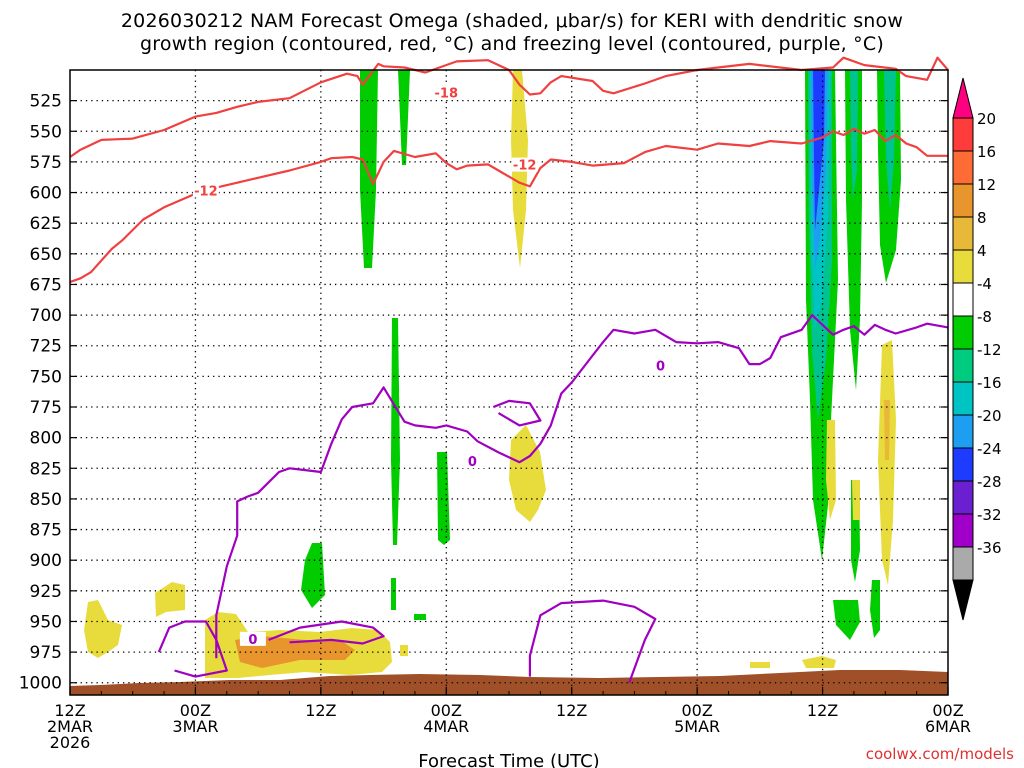  I want to click on colorbar-label: -20, so click(989, 416).